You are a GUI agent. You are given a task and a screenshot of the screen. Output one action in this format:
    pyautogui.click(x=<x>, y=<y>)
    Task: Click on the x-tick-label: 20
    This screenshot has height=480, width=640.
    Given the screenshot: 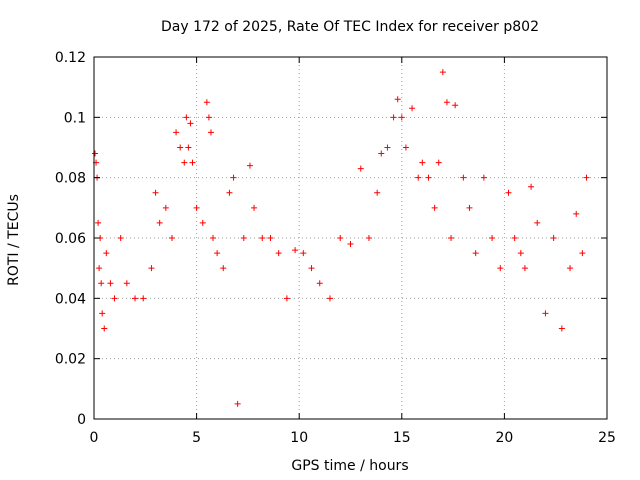 What is the action you would take?
    pyautogui.click(x=504, y=438)
    